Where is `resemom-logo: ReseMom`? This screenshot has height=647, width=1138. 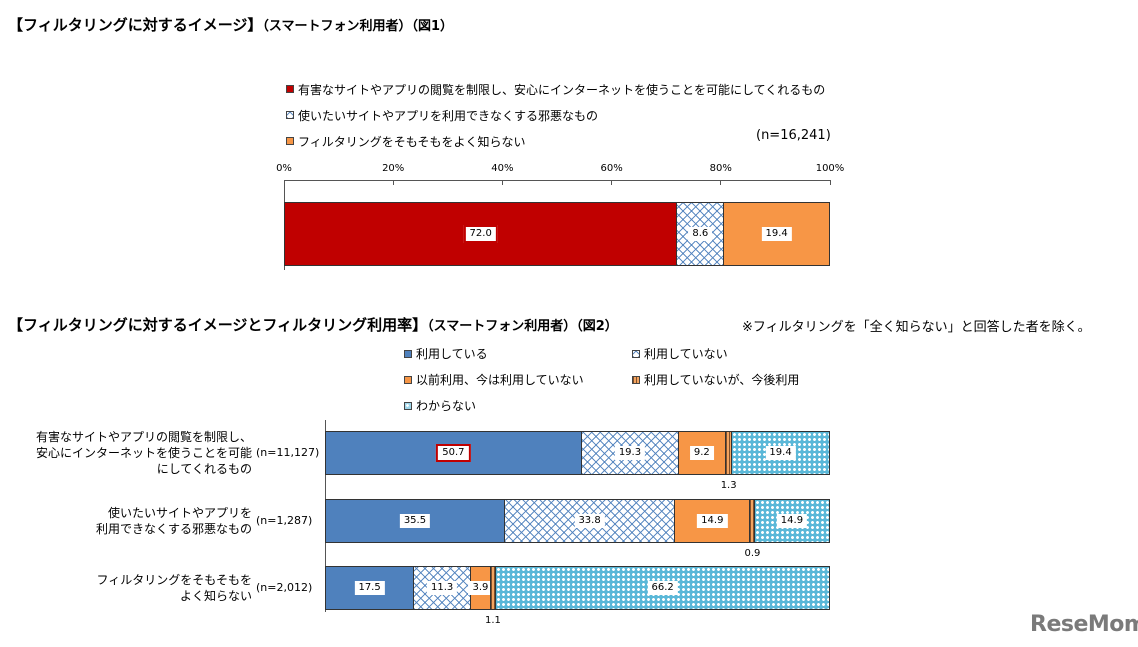 resemom-logo: ReseMom is located at coordinates (1084, 624).